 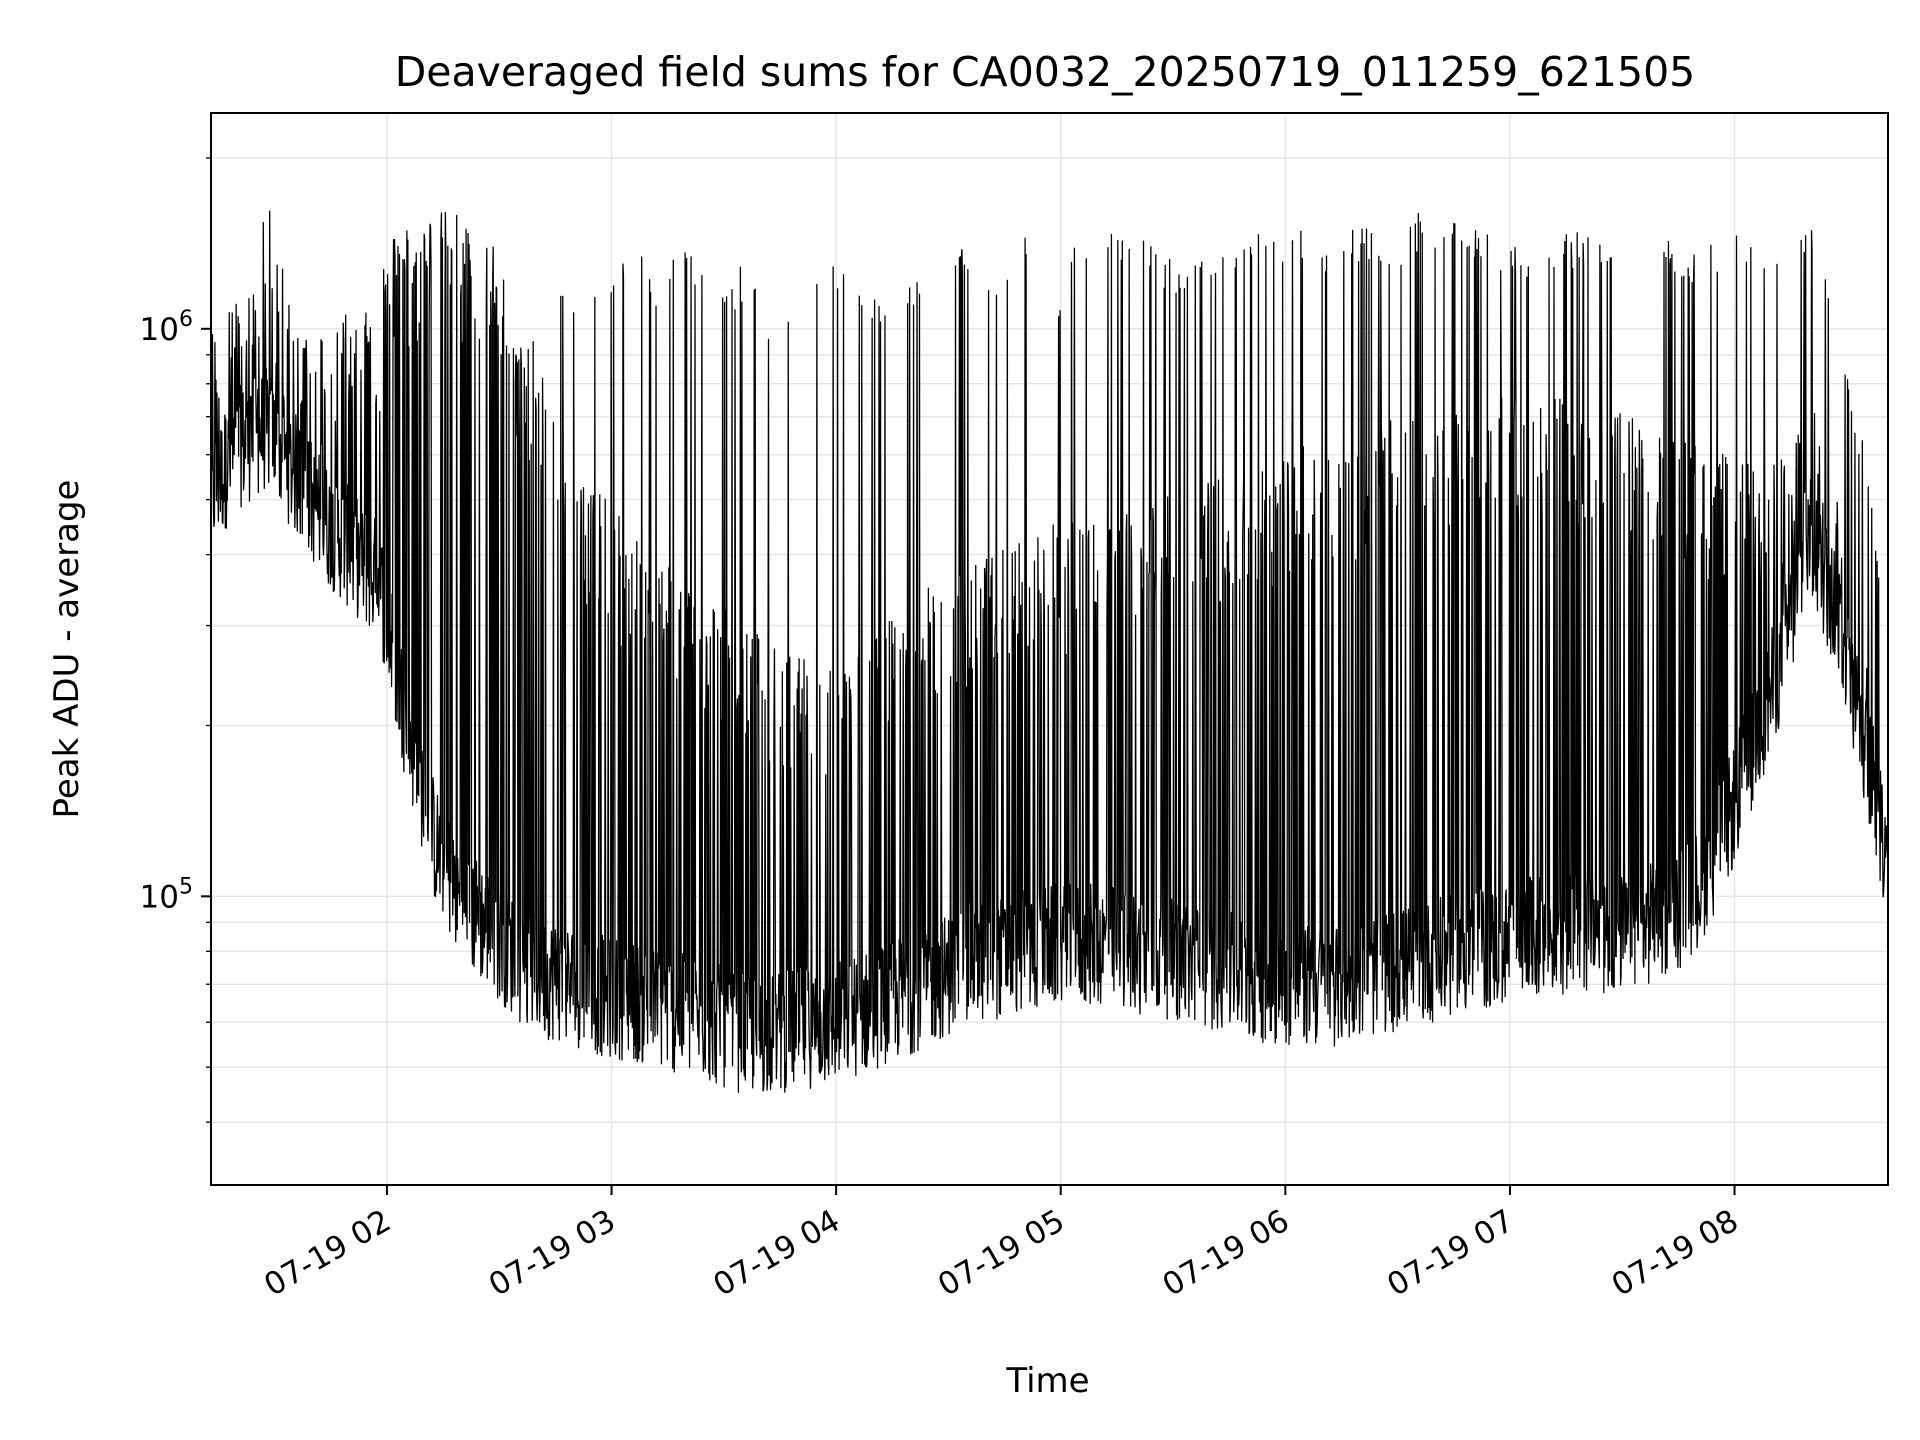 I want to click on y-tick-exponent: 5, so click(x=186, y=886).